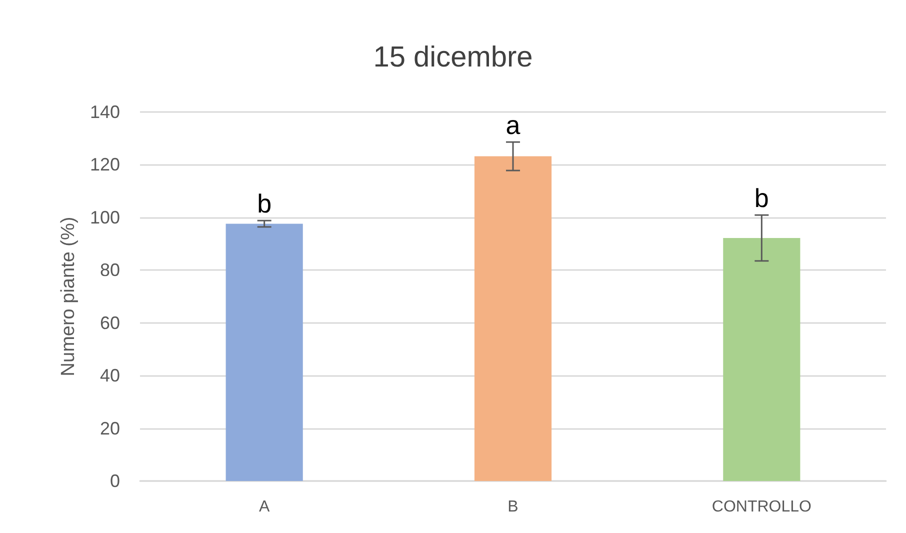 The width and height of the screenshot is (906, 533). What do you see at coordinates (68, 296) in the screenshot?
I see `y-axis-title: Numero piante (%)` at bounding box center [68, 296].